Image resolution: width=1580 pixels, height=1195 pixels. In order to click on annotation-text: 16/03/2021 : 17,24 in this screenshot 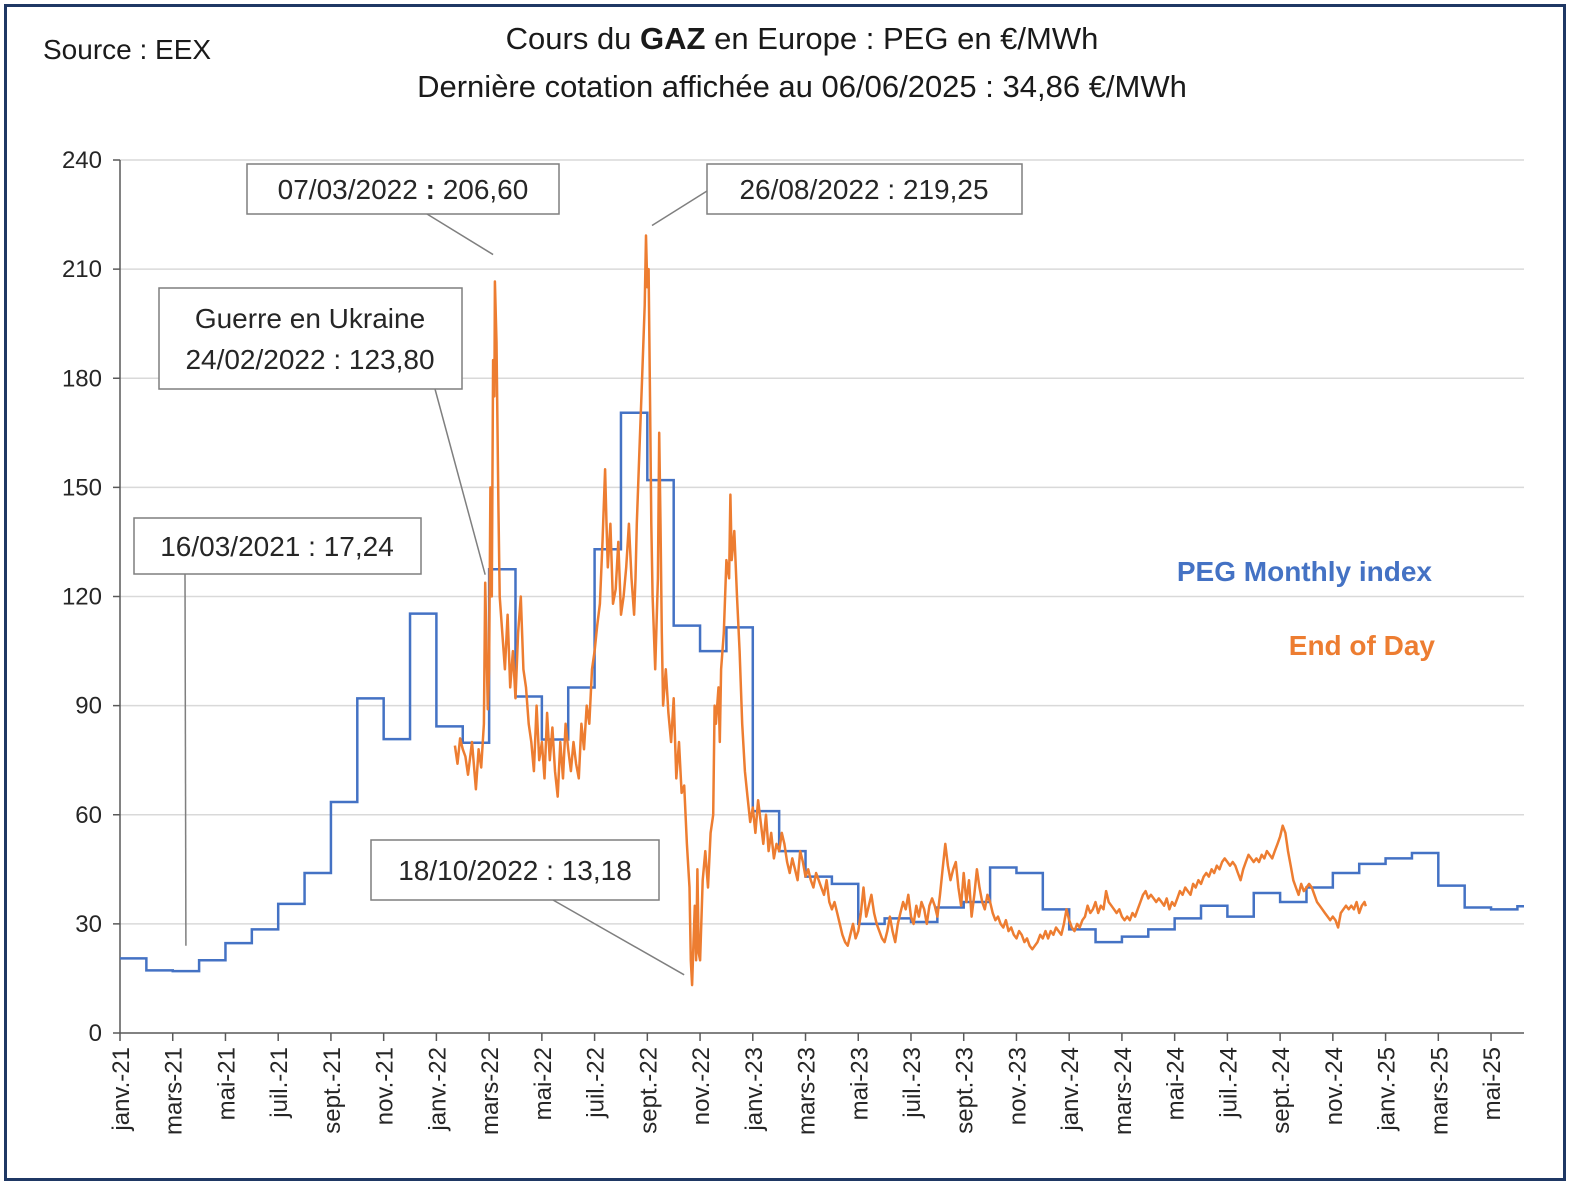, I will do `click(277, 546)`.